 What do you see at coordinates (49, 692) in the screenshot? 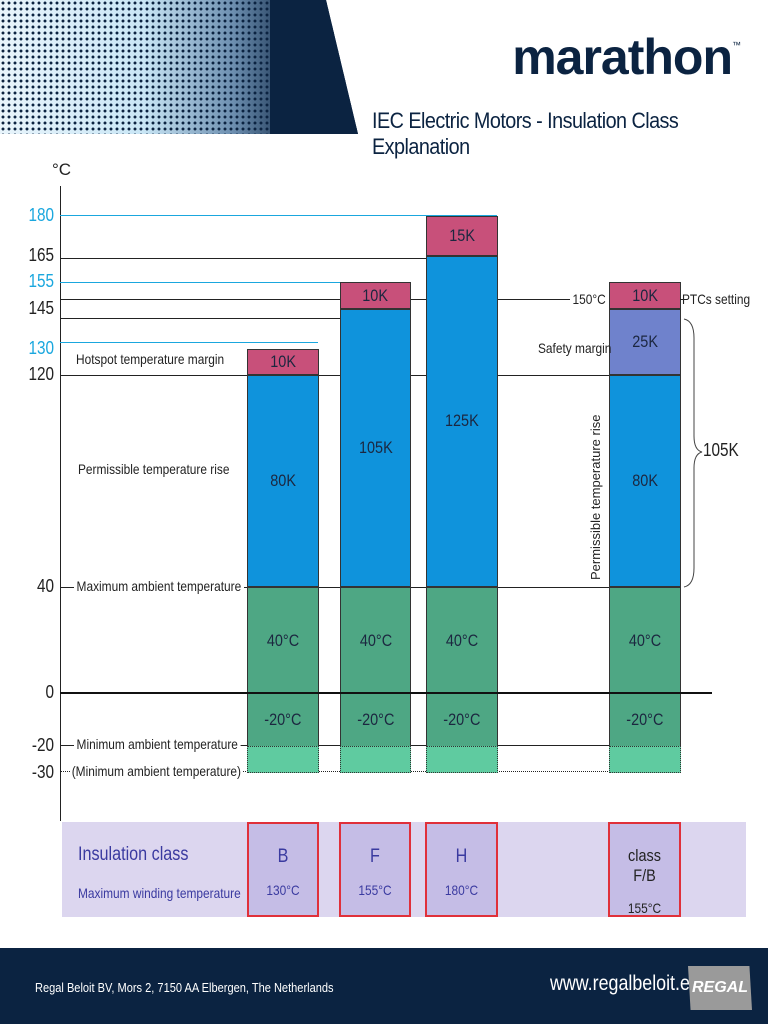
I see `y-tick-label: 0` at bounding box center [49, 692].